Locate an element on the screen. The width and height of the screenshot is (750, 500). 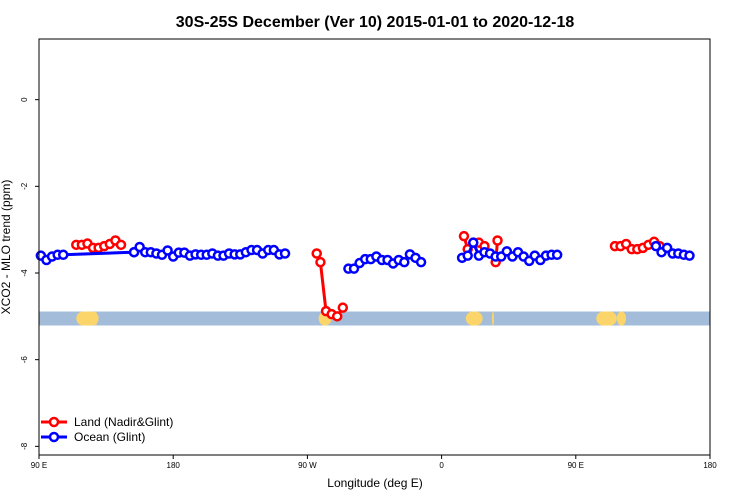
y-tick-label: -2 is located at coordinates (24, 186).